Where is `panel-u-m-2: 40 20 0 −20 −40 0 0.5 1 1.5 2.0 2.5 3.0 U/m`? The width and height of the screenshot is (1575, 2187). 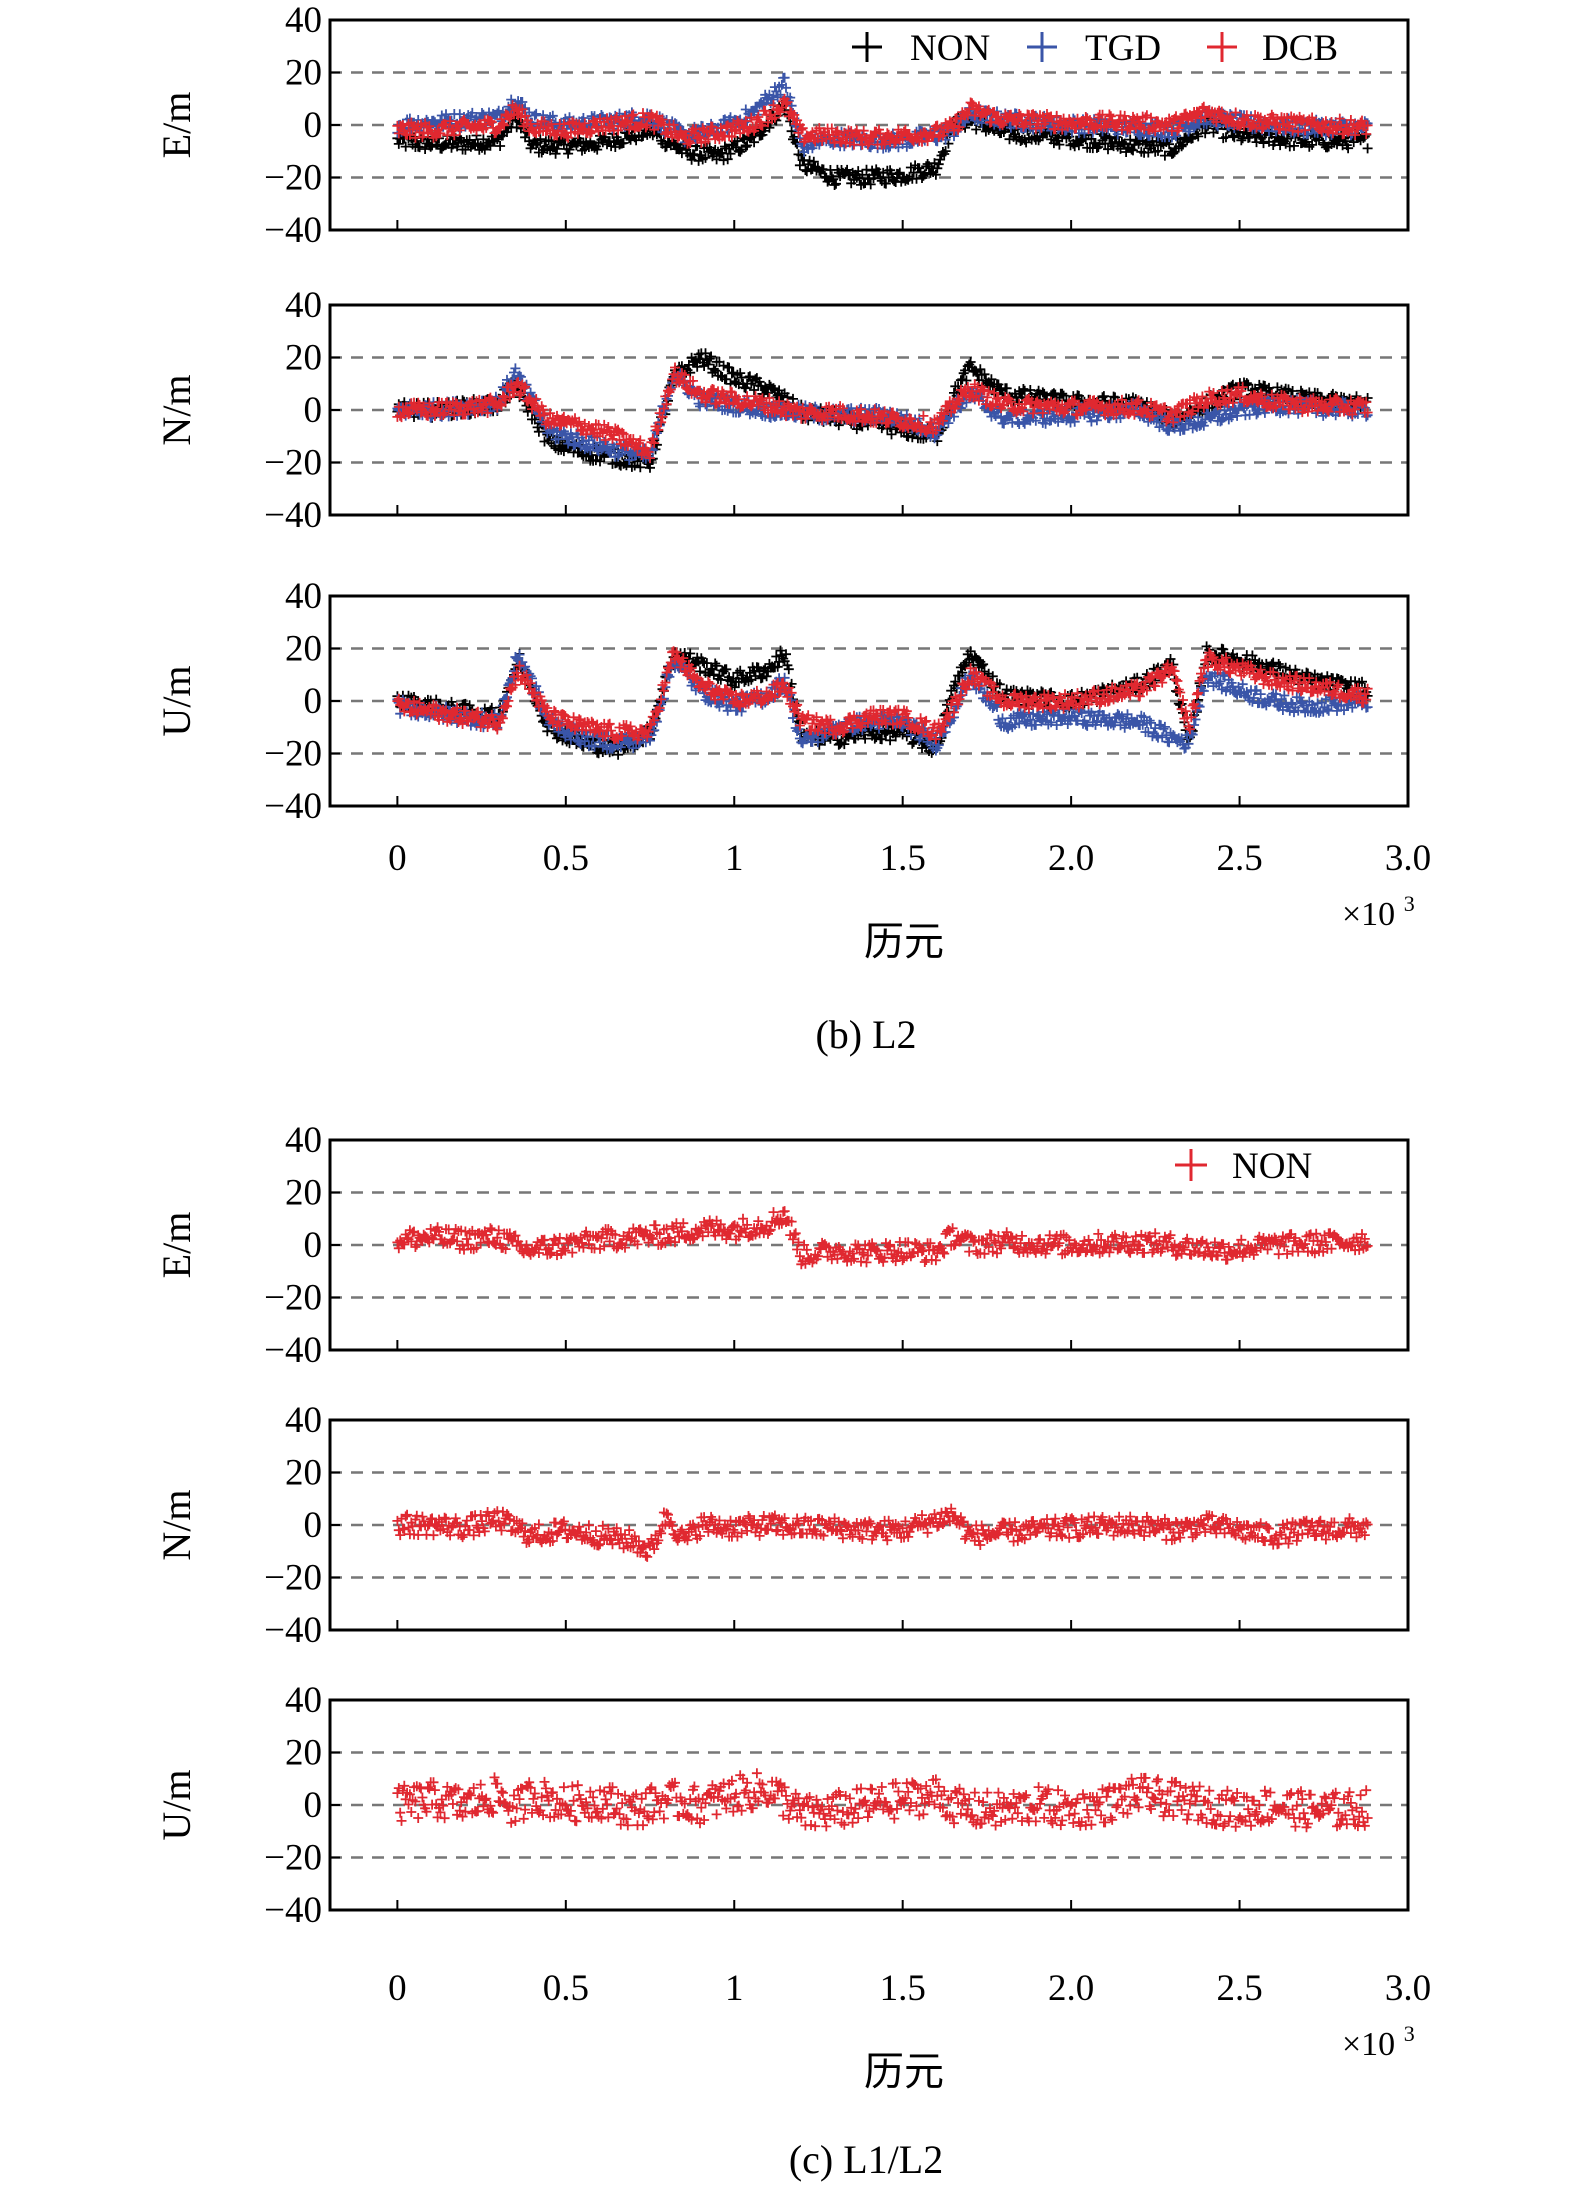
panel-u-m-2: 40 20 0 −20 −40 0 0.5 1 1.5 2.0 2.5 3.0 U/m is located at coordinates (792, 727).